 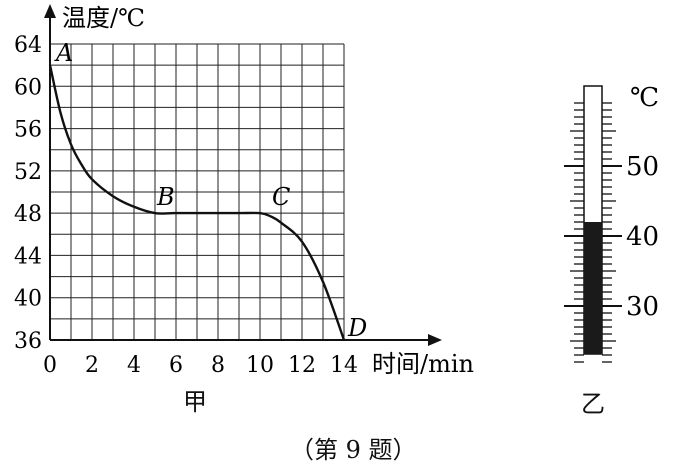 I want to click on x-tick-label: 2, so click(x=92, y=365).